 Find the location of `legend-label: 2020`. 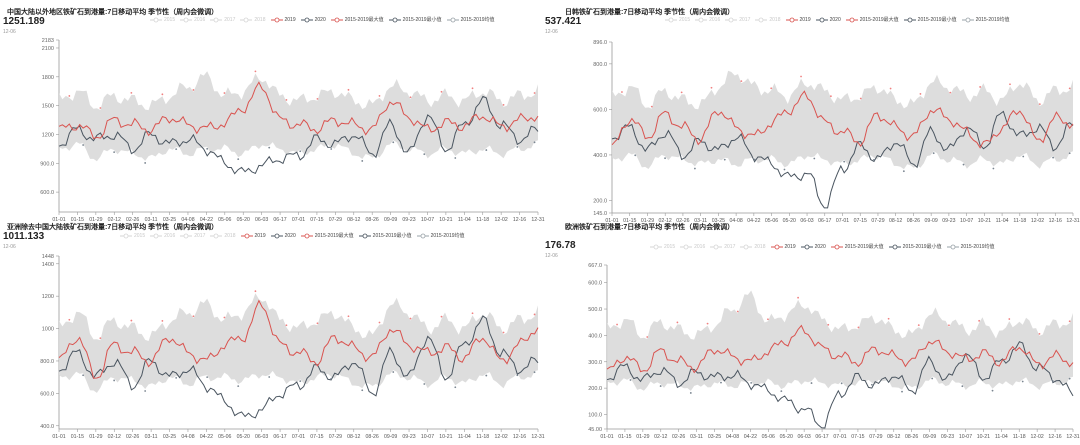

legend-label: 2020 is located at coordinates (820, 246).